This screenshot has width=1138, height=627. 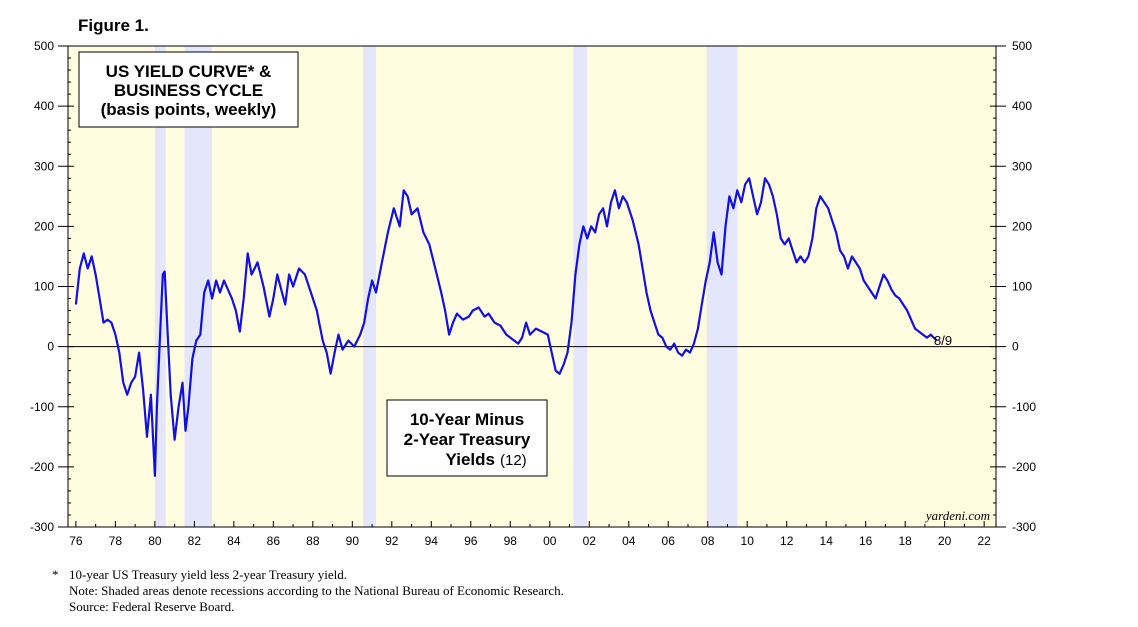 What do you see at coordinates (152, 606) in the screenshot?
I see `footnote-source: Source: Federal Reserve Board.` at bounding box center [152, 606].